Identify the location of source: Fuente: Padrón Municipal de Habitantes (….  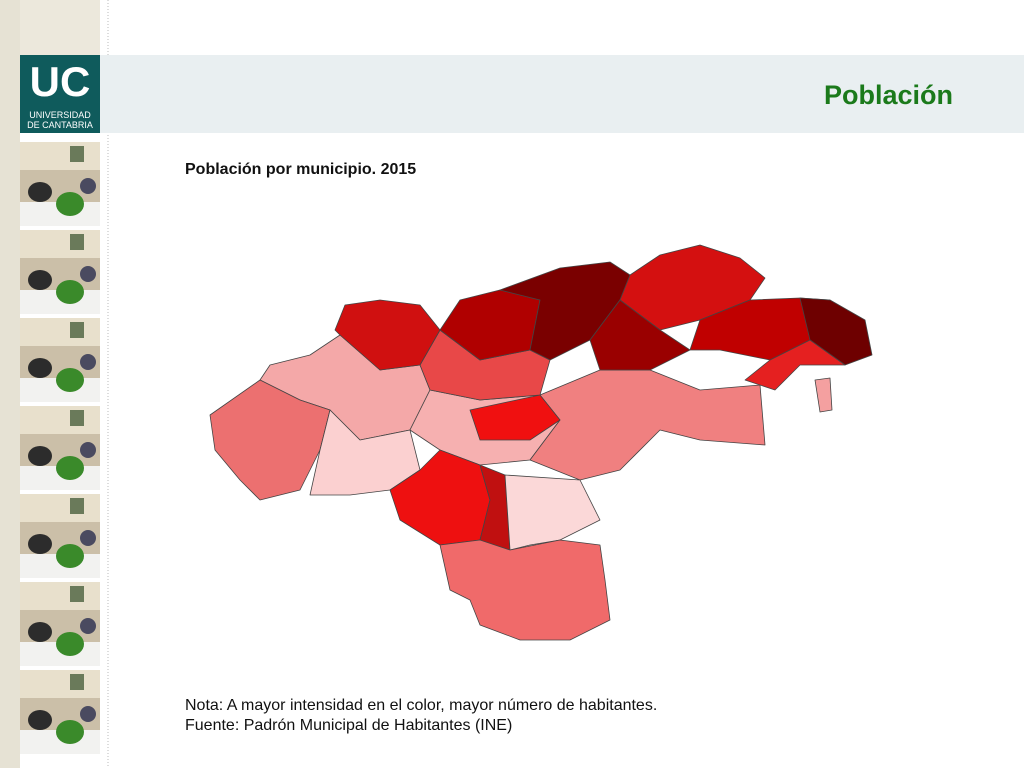
(348, 725).